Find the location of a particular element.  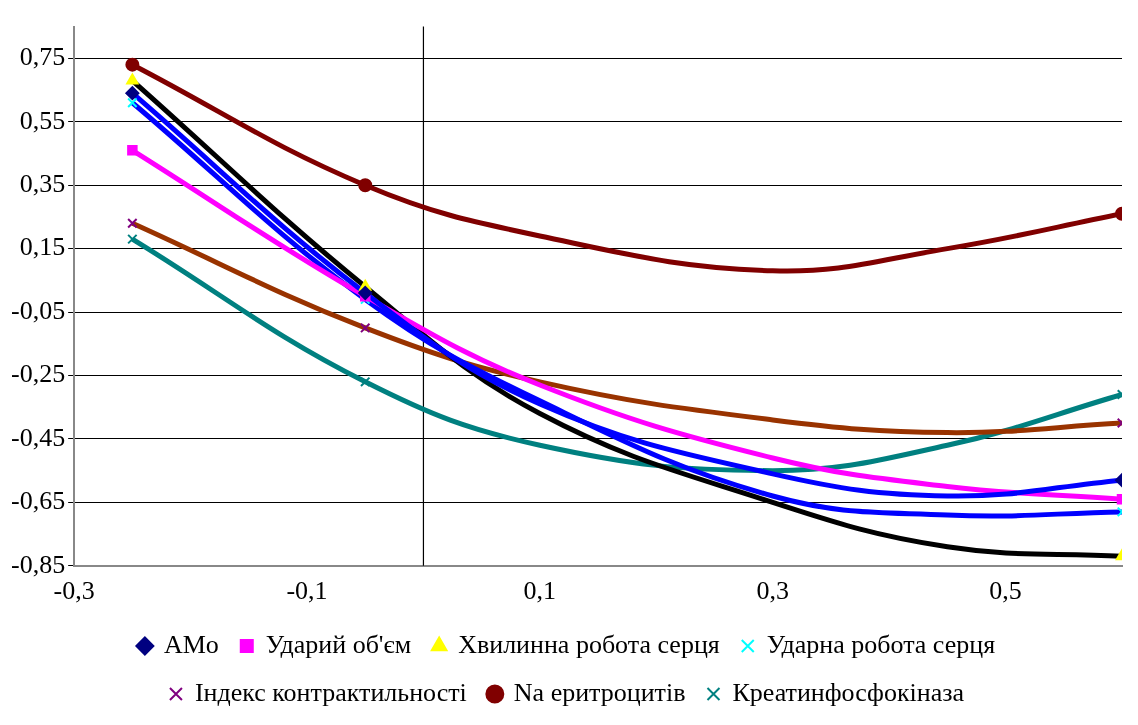

y-tick-label: 0,35 is located at coordinates (42, 184).